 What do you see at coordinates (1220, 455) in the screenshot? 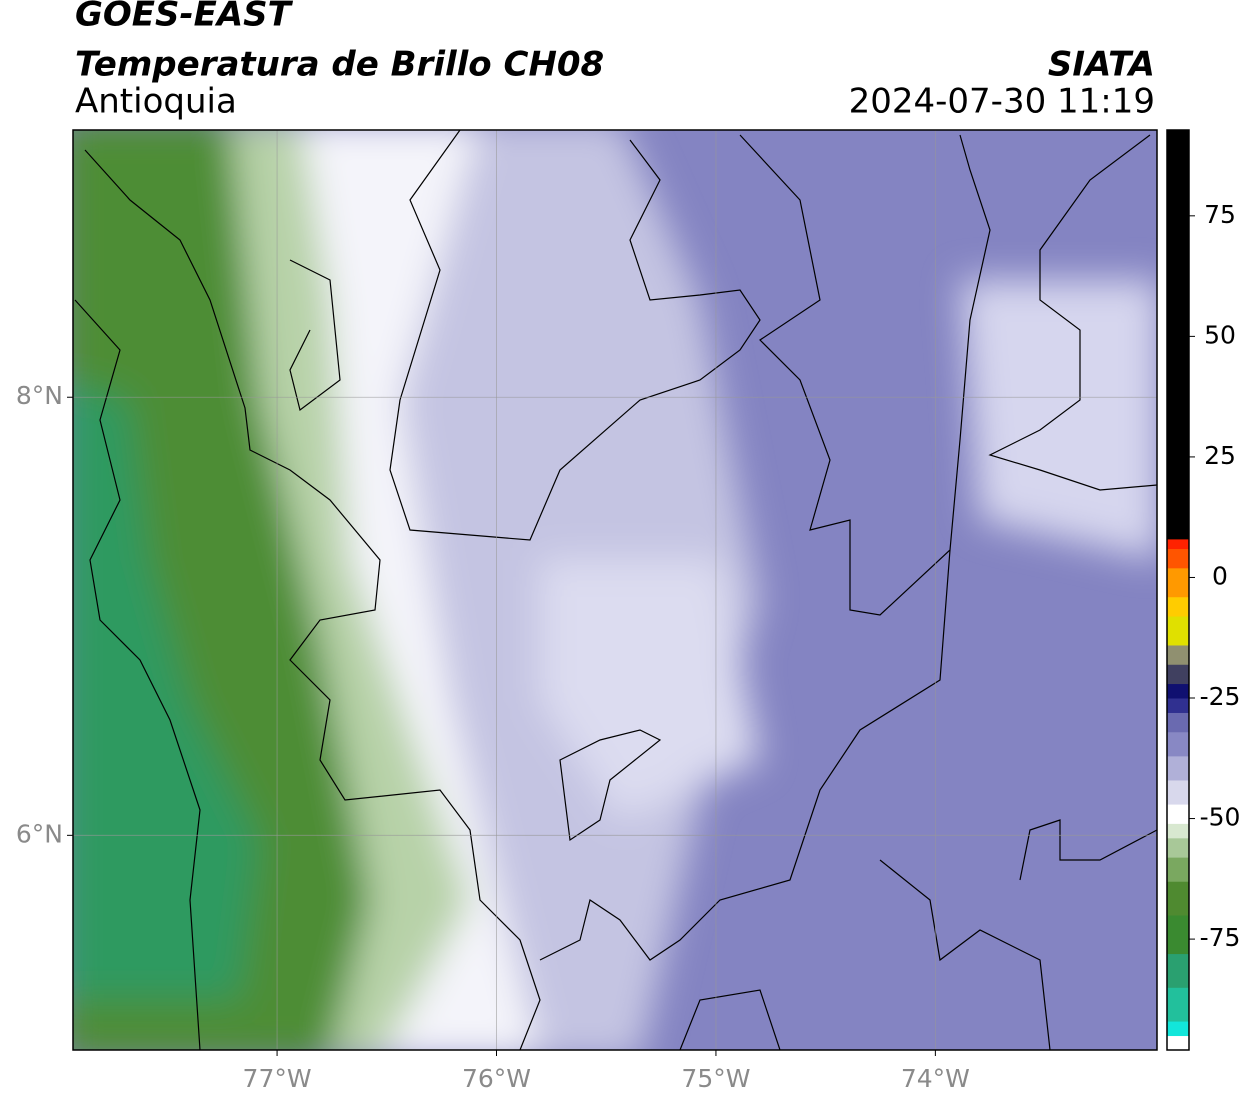
I see `colorbar-tick-label: 25` at bounding box center [1220, 455].